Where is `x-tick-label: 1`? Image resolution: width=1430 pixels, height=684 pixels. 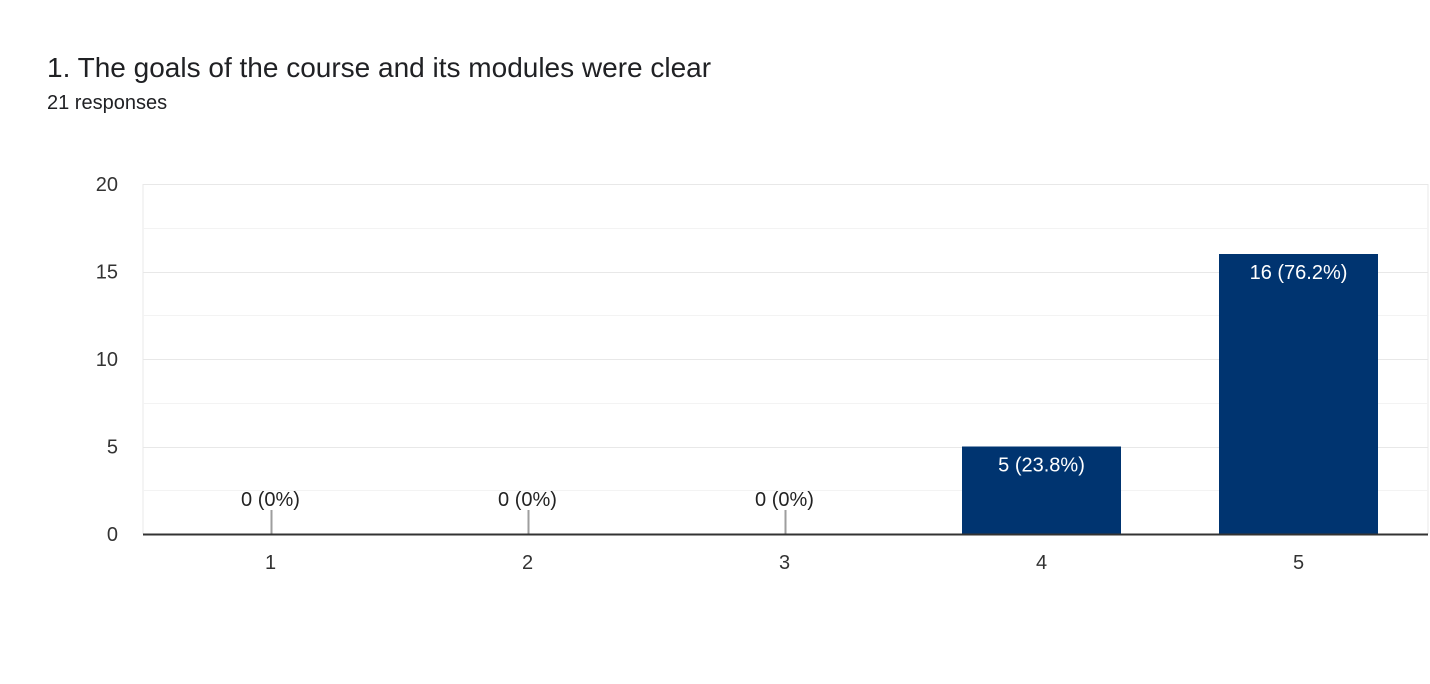 x-tick-label: 1 is located at coordinates (270, 563).